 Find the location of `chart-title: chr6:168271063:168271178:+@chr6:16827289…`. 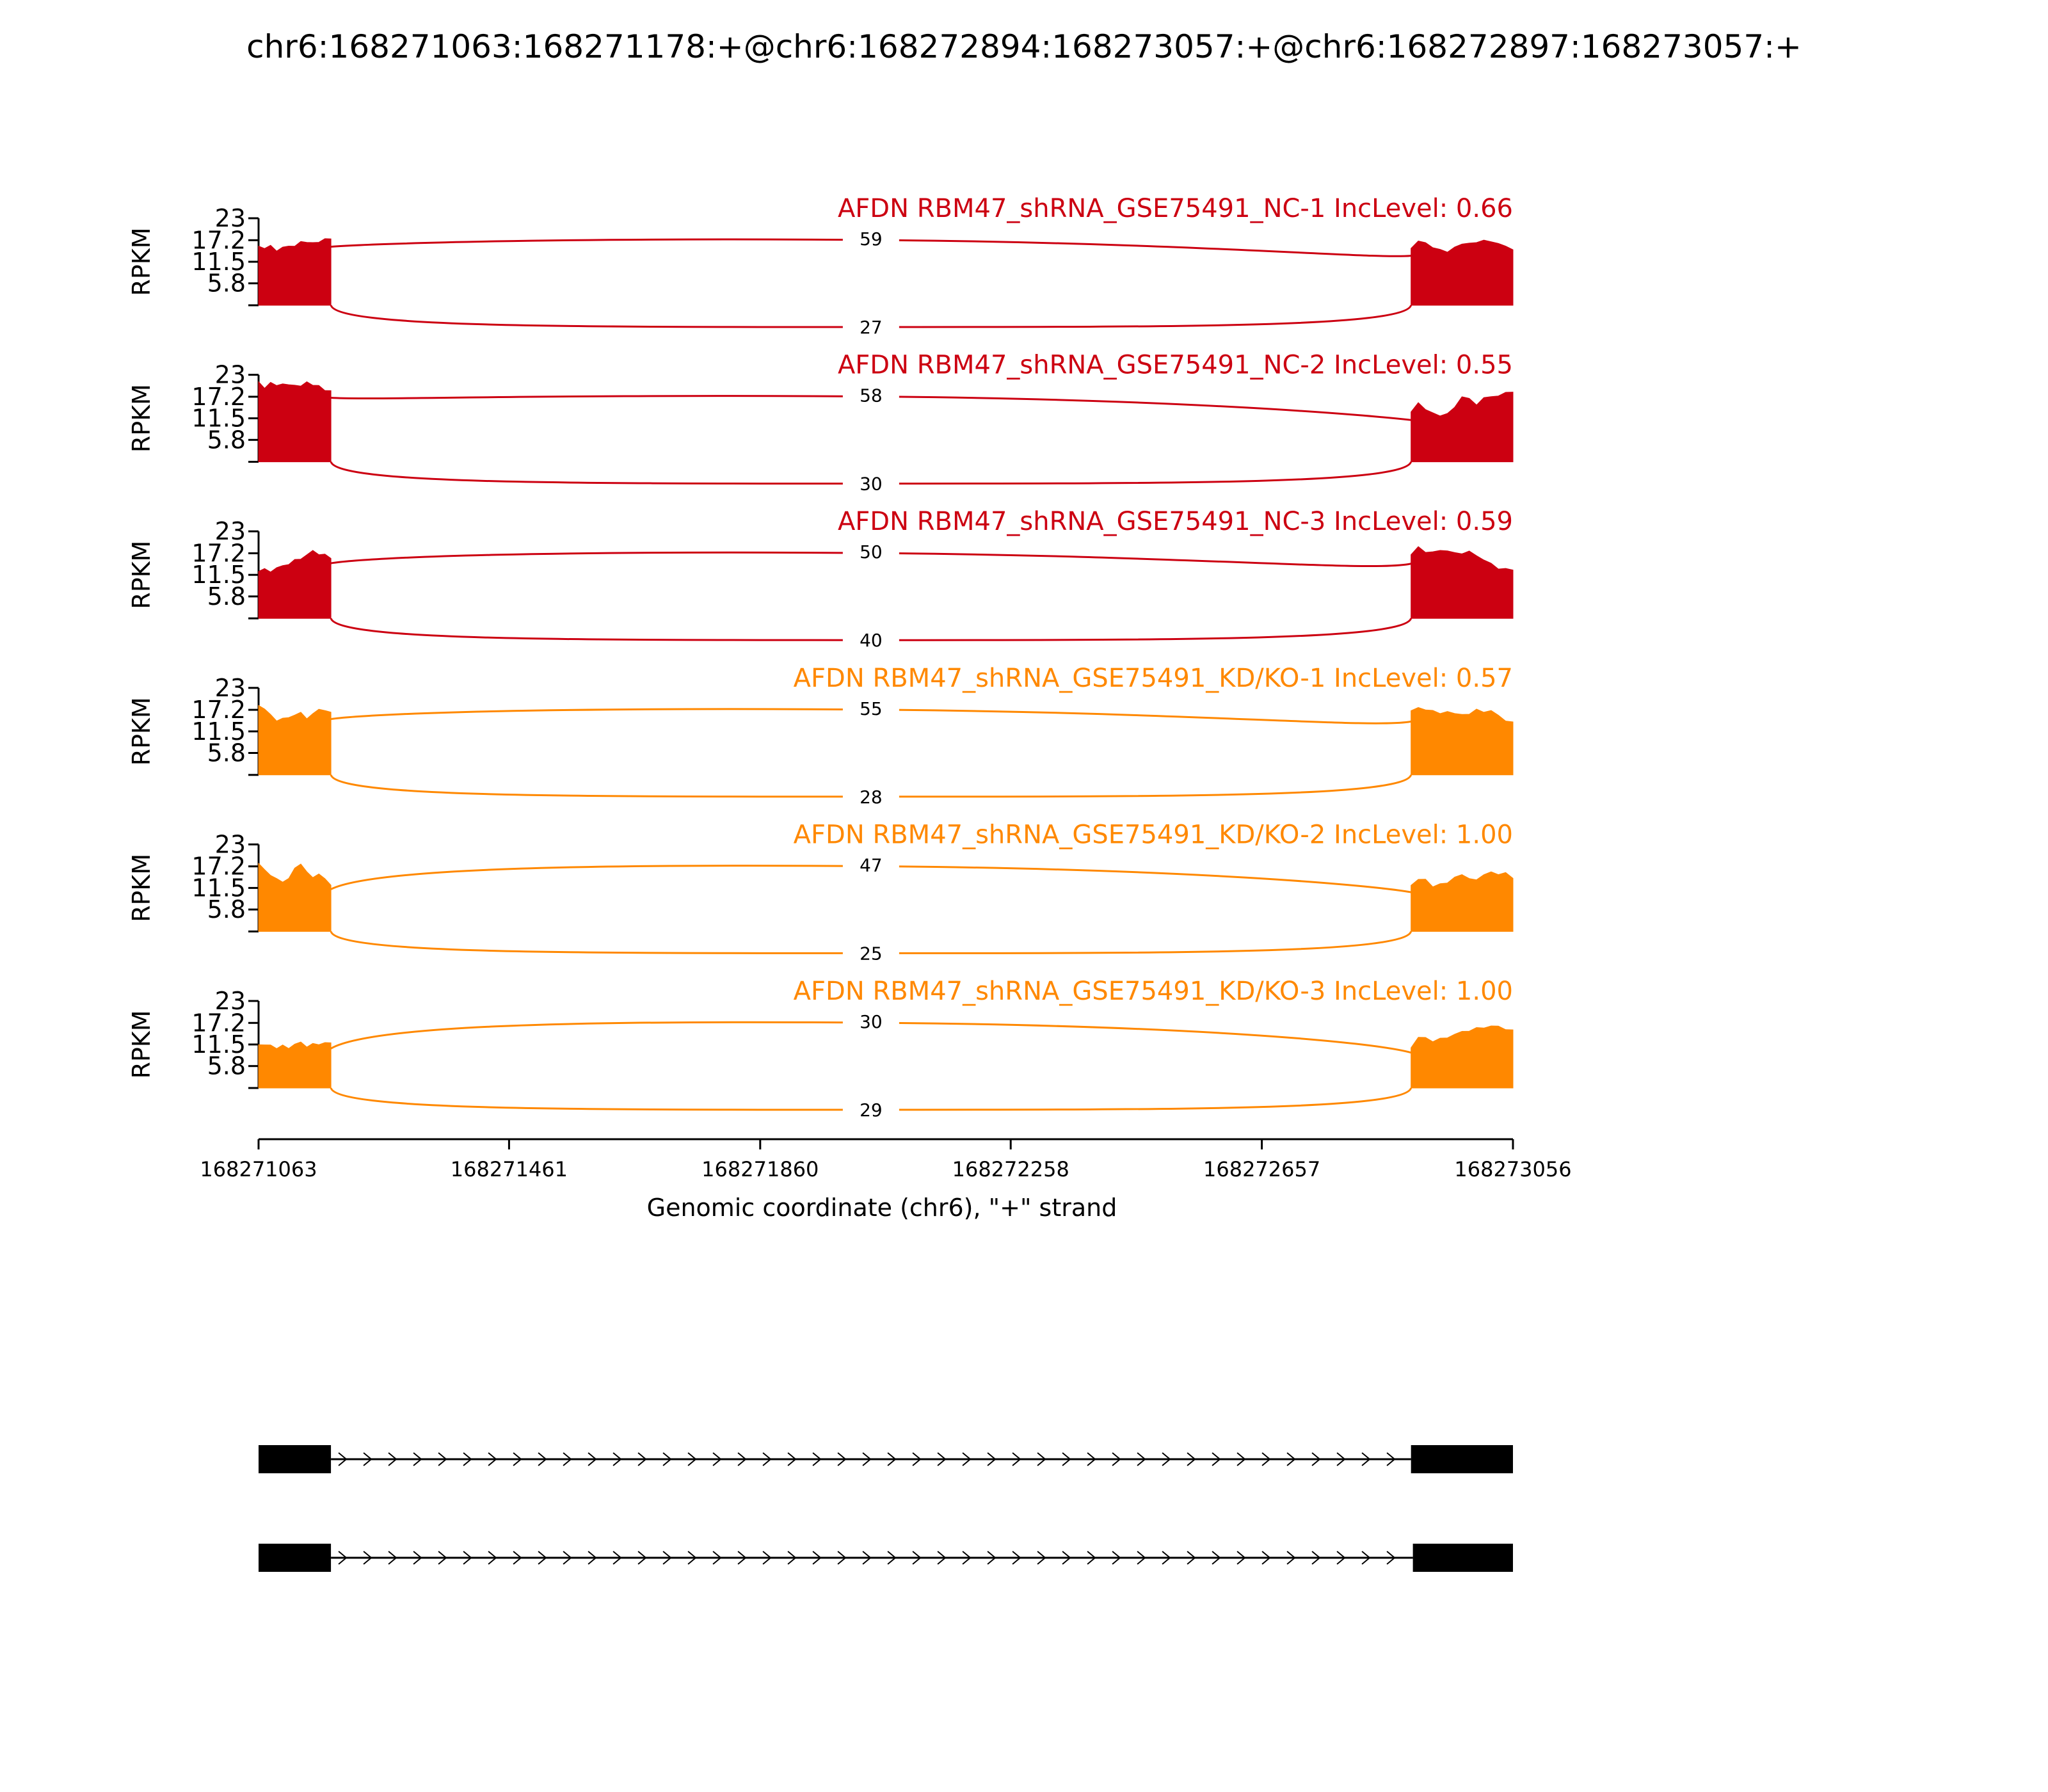

chart-title: chr6:168271063:168271178:+@chr6:16827289… is located at coordinates (1024, 46).